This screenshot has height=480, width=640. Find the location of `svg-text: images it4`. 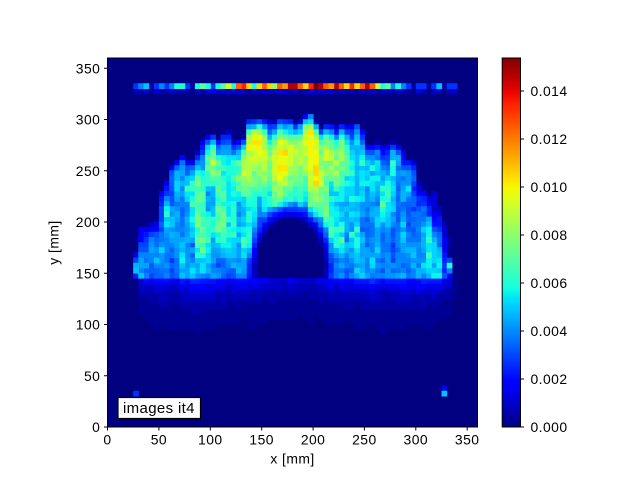

svg-text: images it4 is located at coordinates (159, 408).